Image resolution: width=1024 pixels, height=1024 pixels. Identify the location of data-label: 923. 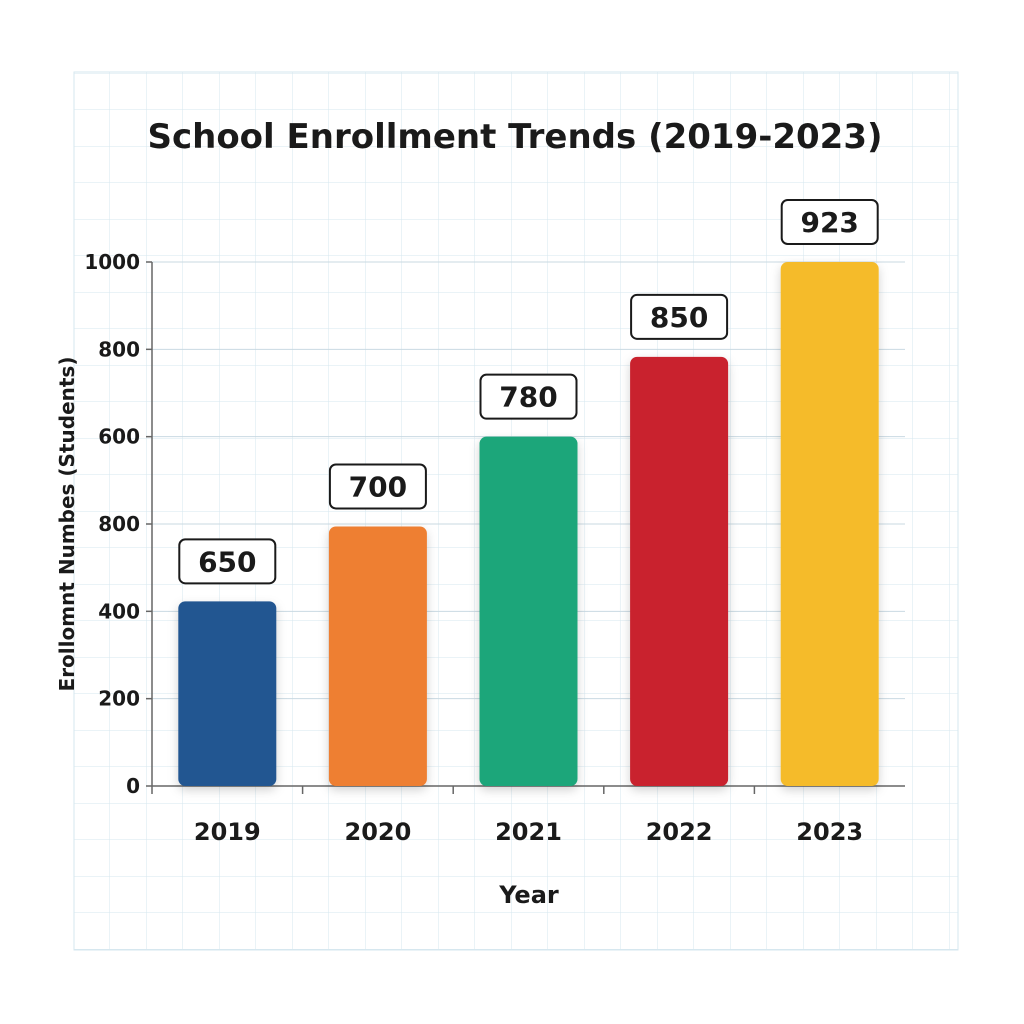
(829, 222).